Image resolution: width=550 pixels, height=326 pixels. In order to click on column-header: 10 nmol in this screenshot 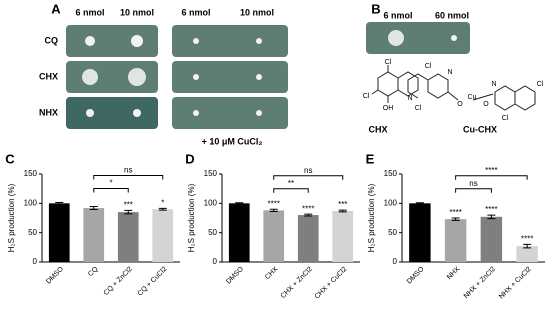, I will do `click(137, 12)`.